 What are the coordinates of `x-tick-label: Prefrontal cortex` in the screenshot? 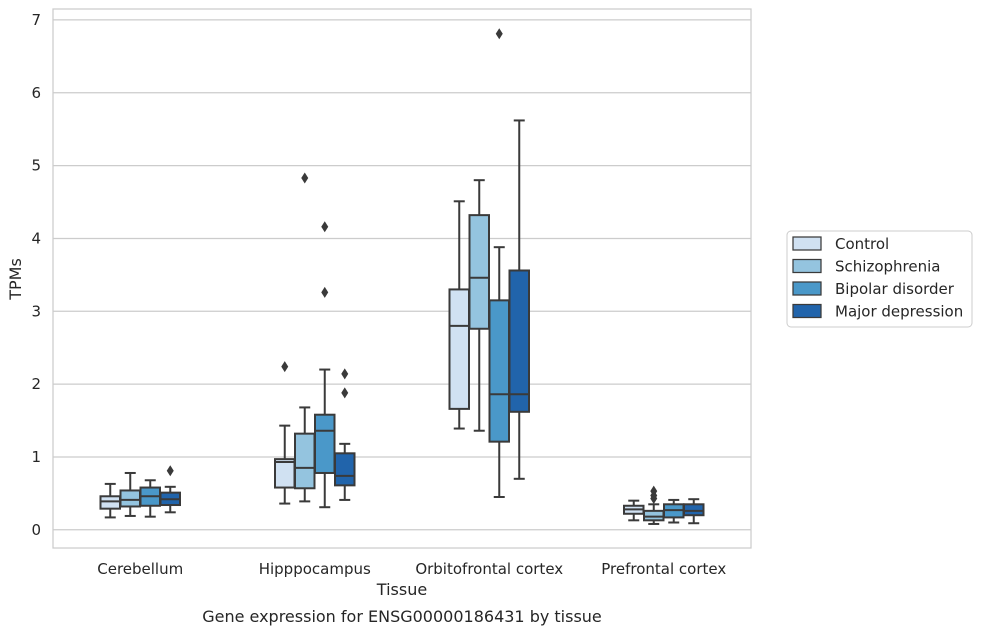 It's located at (663, 569).